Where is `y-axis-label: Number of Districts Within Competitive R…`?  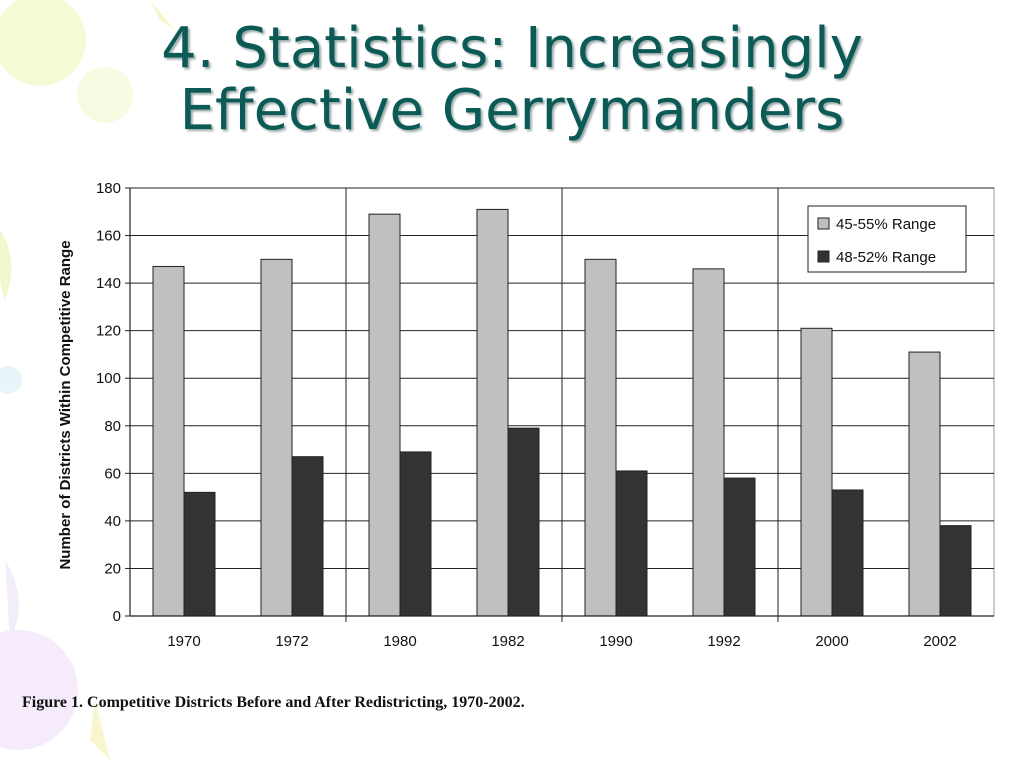
y-axis-label: Number of Districts Within Competitive R… is located at coordinates (65, 404).